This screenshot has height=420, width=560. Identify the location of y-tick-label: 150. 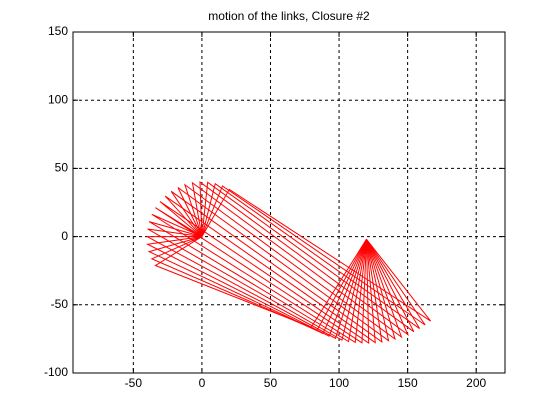
(58, 31).